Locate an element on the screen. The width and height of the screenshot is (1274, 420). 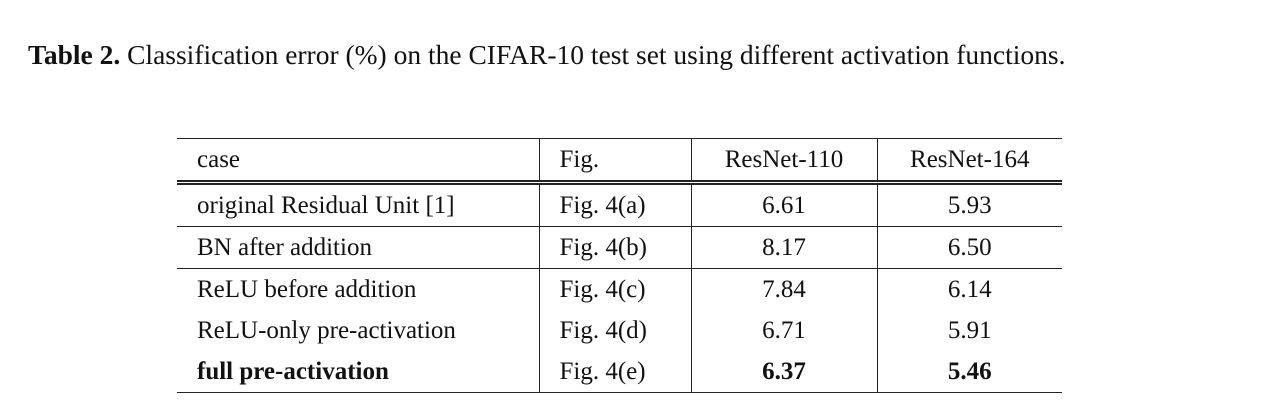
table-cell: 5.93 is located at coordinates (969, 204).